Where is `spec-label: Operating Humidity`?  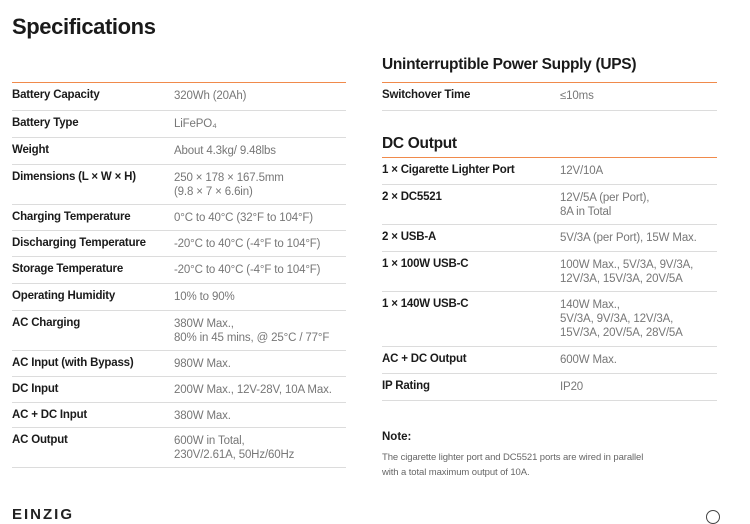 spec-label: Operating Humidity is located at coordinates (64, 296).